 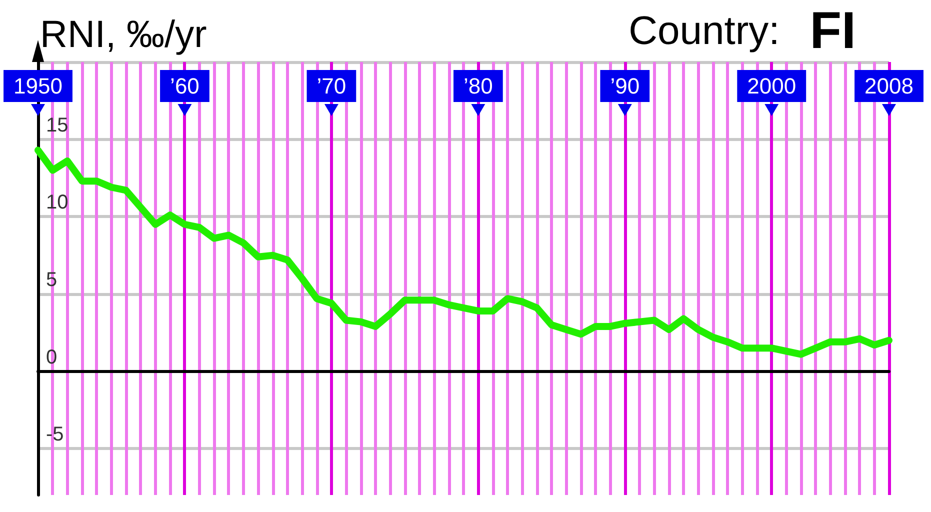 What do you see at coordinates (185, 86) in the screenshot?
I see `x-tick-label: ’60` at bounding box center [185, 86].